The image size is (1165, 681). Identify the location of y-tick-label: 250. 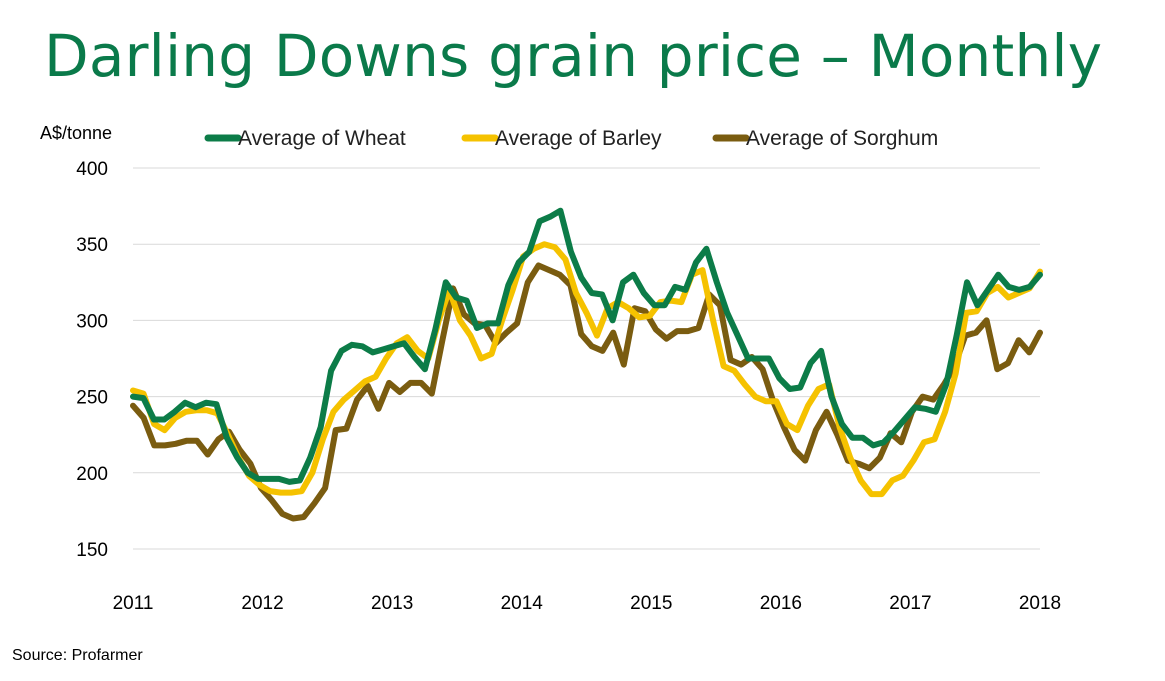
(92, 398).